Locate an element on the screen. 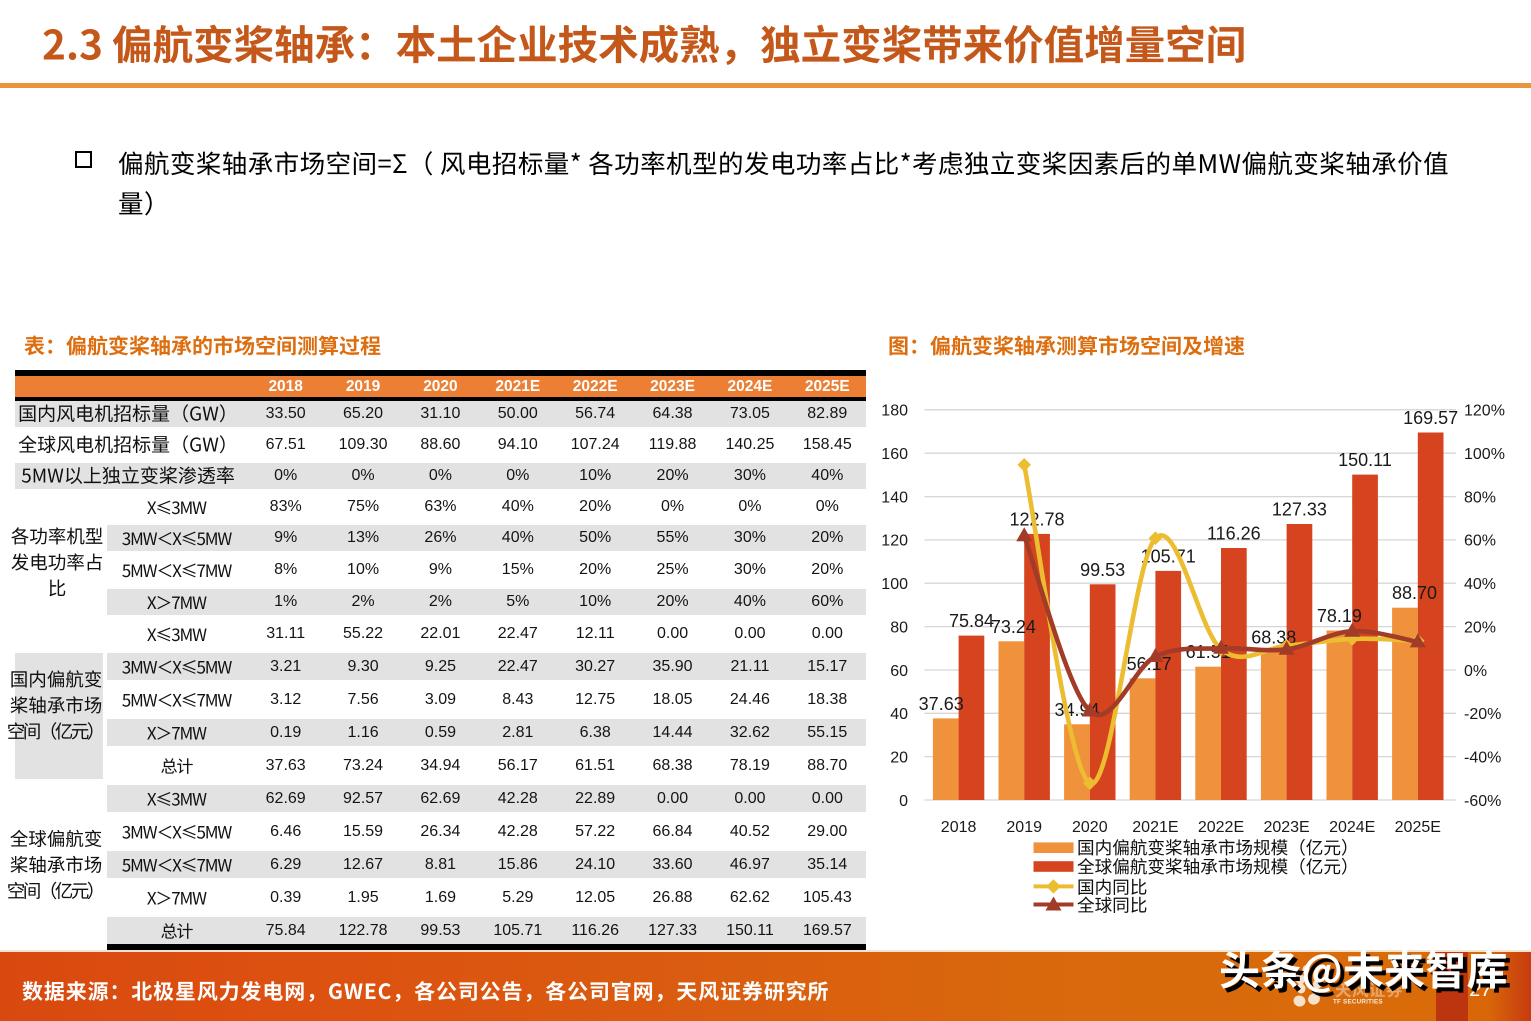  svg-text: 140 is located at coordinates (894, 497).